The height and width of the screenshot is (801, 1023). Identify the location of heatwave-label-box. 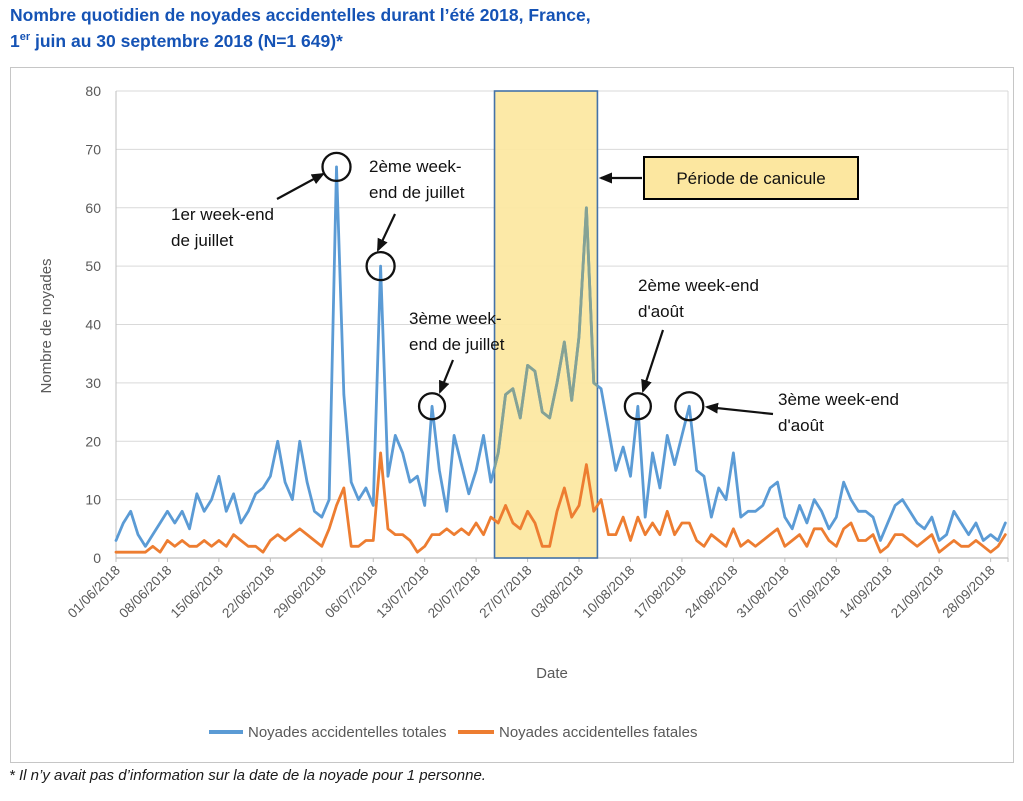
(751, 178).